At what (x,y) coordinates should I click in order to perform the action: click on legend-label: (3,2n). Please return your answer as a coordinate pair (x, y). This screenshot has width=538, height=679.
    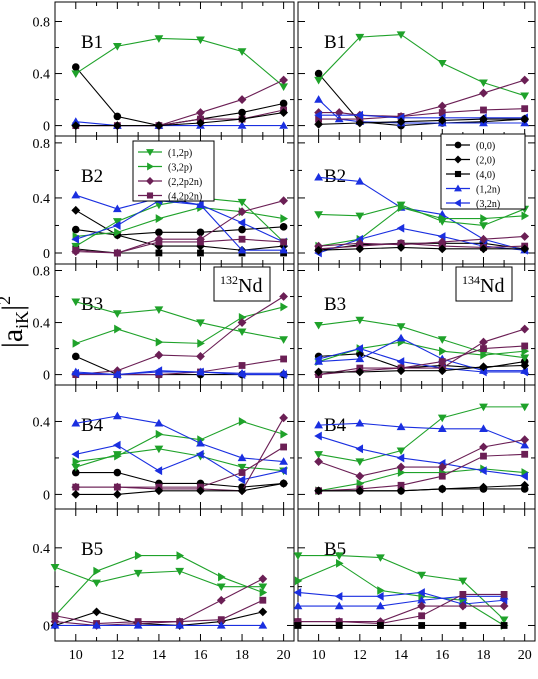
    Looking at the image, I should click on (488, 204).